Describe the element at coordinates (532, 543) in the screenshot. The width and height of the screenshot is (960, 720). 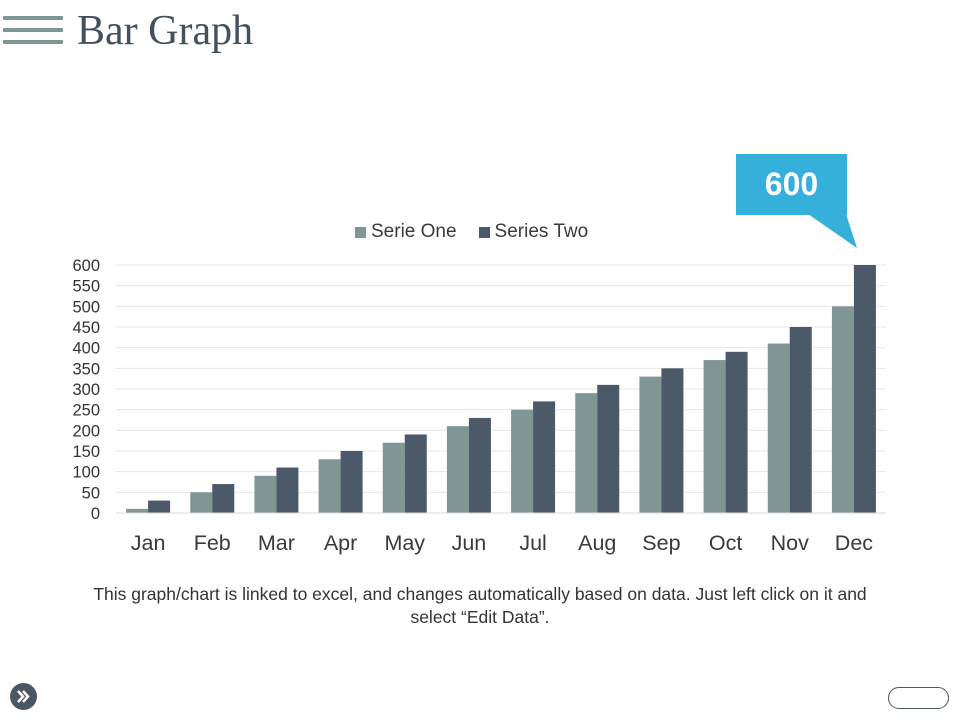
I see `x-tick-label: Jul` at that location.